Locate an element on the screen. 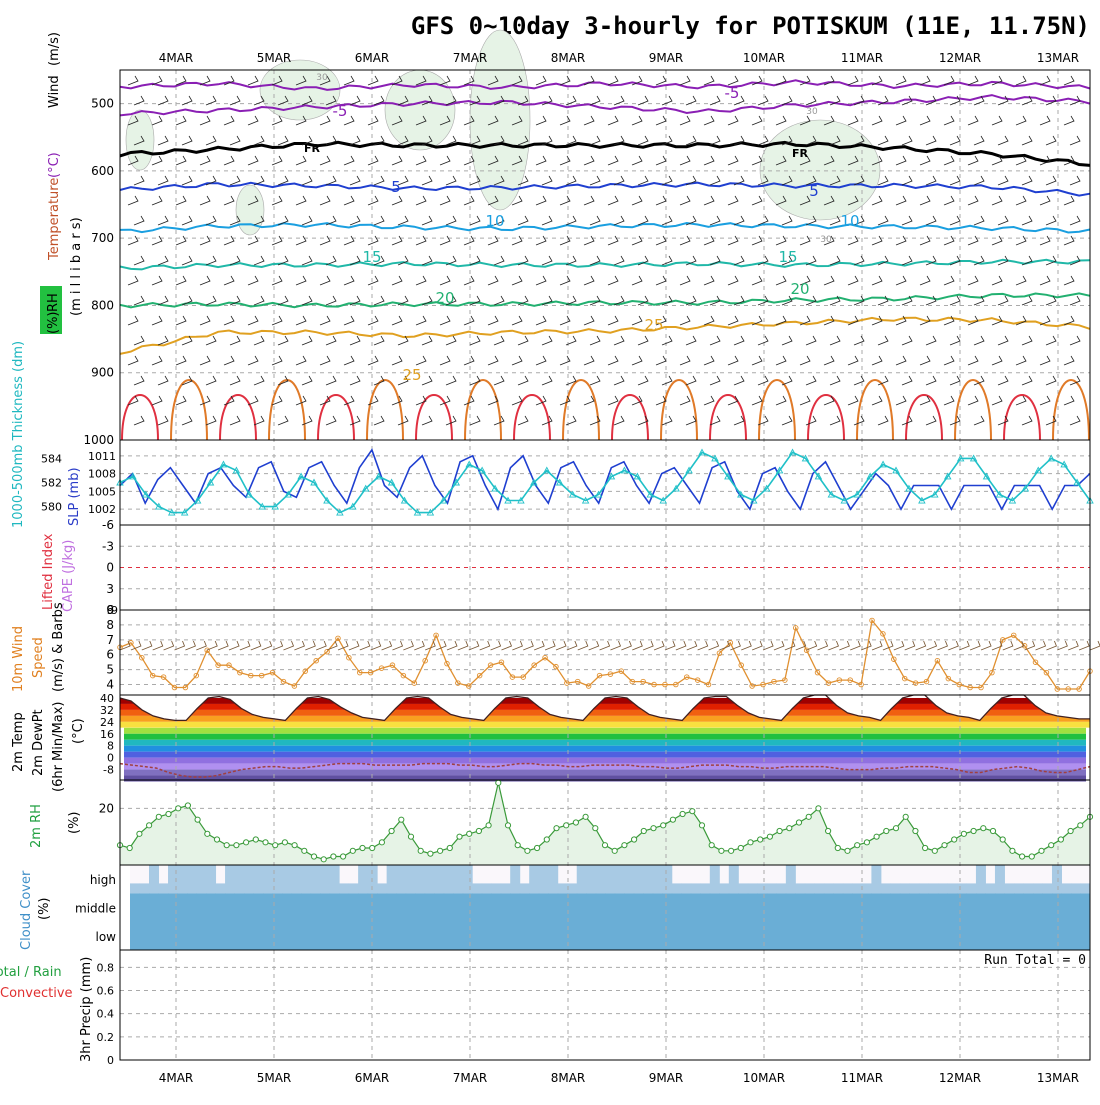 Image resolution: width=1100 pixels, height=1105 pixels. upper-ytick-label: 500 is located at coordinates (102, 104).